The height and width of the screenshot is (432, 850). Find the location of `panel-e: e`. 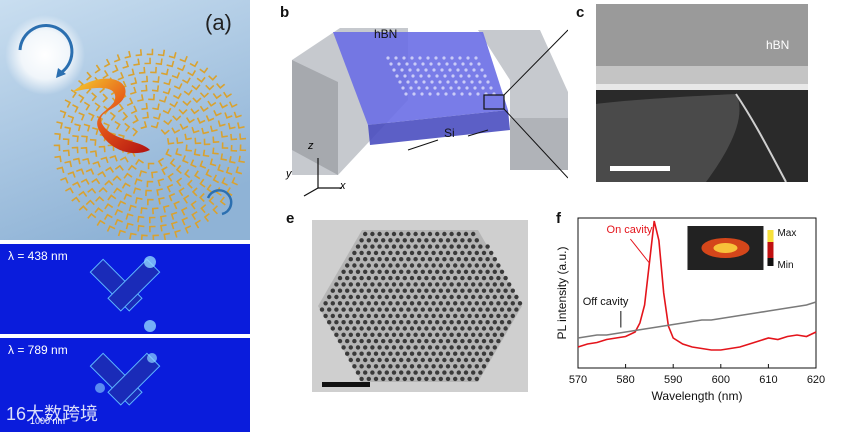

panel-e: e is located at coordinates (413, 306).